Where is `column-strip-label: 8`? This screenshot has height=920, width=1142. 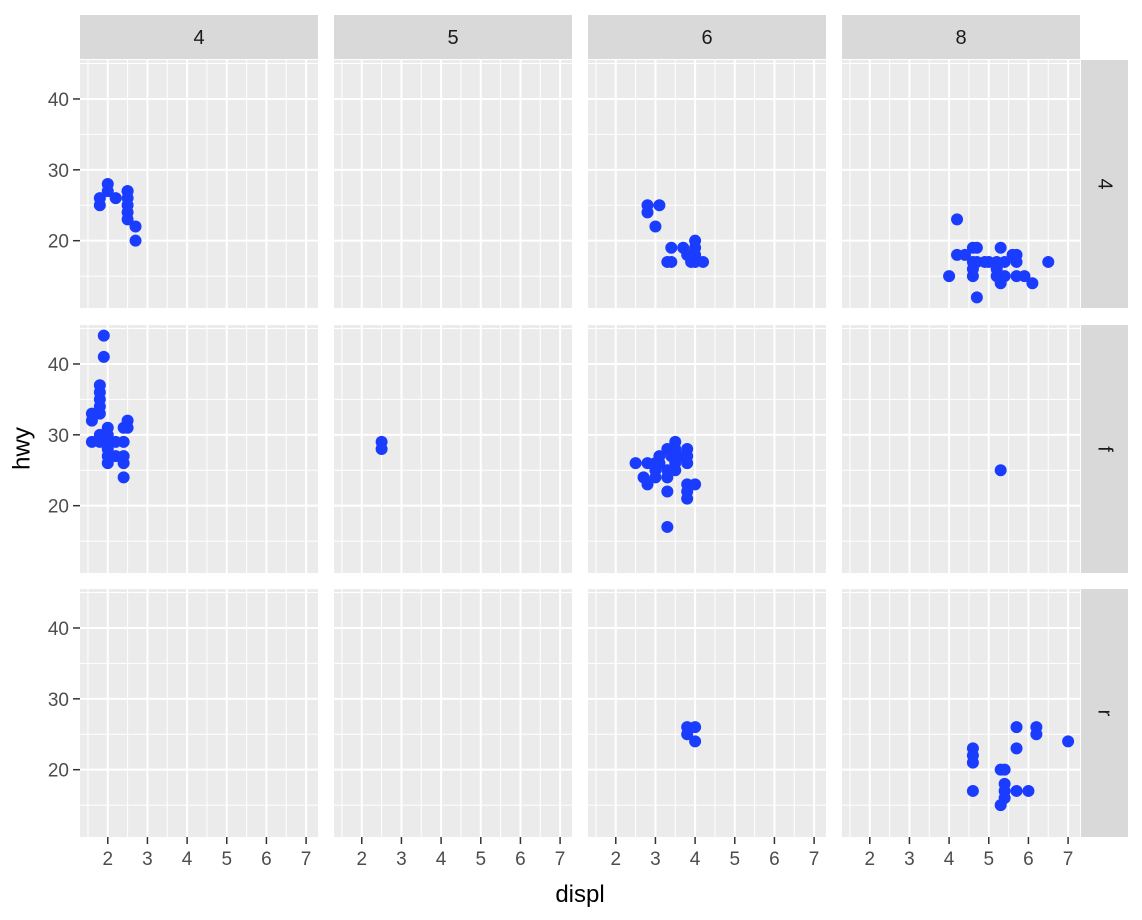 column-strip-label: 8 is located at coordinates (960, 38).